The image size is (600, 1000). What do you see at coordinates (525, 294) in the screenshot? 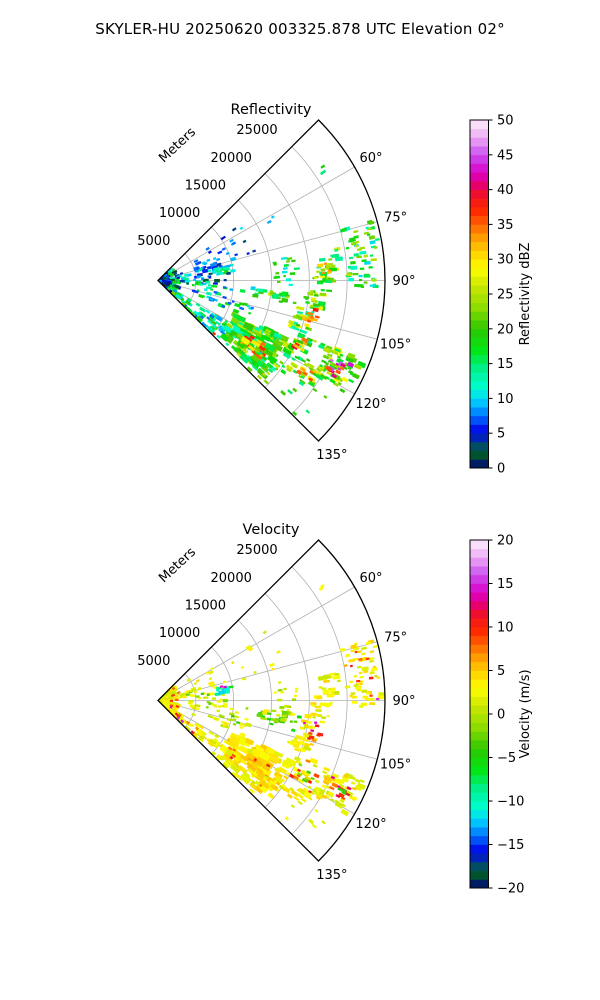
I see `colorbar-title: Reflectivity dBZ` at bounding box center [525, 294].